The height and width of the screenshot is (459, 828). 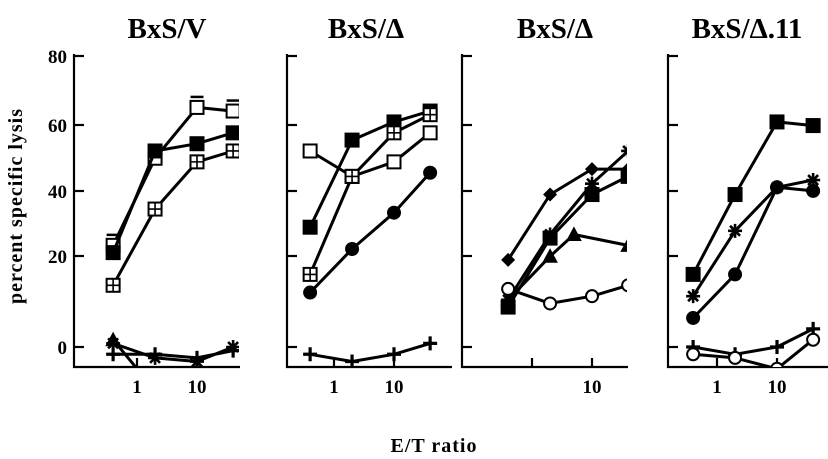 What do you see at coordinates (366, 378) in the screenshot?
I see `panel-2-x-ticks: 1 10` at bounding box center [366, 378].